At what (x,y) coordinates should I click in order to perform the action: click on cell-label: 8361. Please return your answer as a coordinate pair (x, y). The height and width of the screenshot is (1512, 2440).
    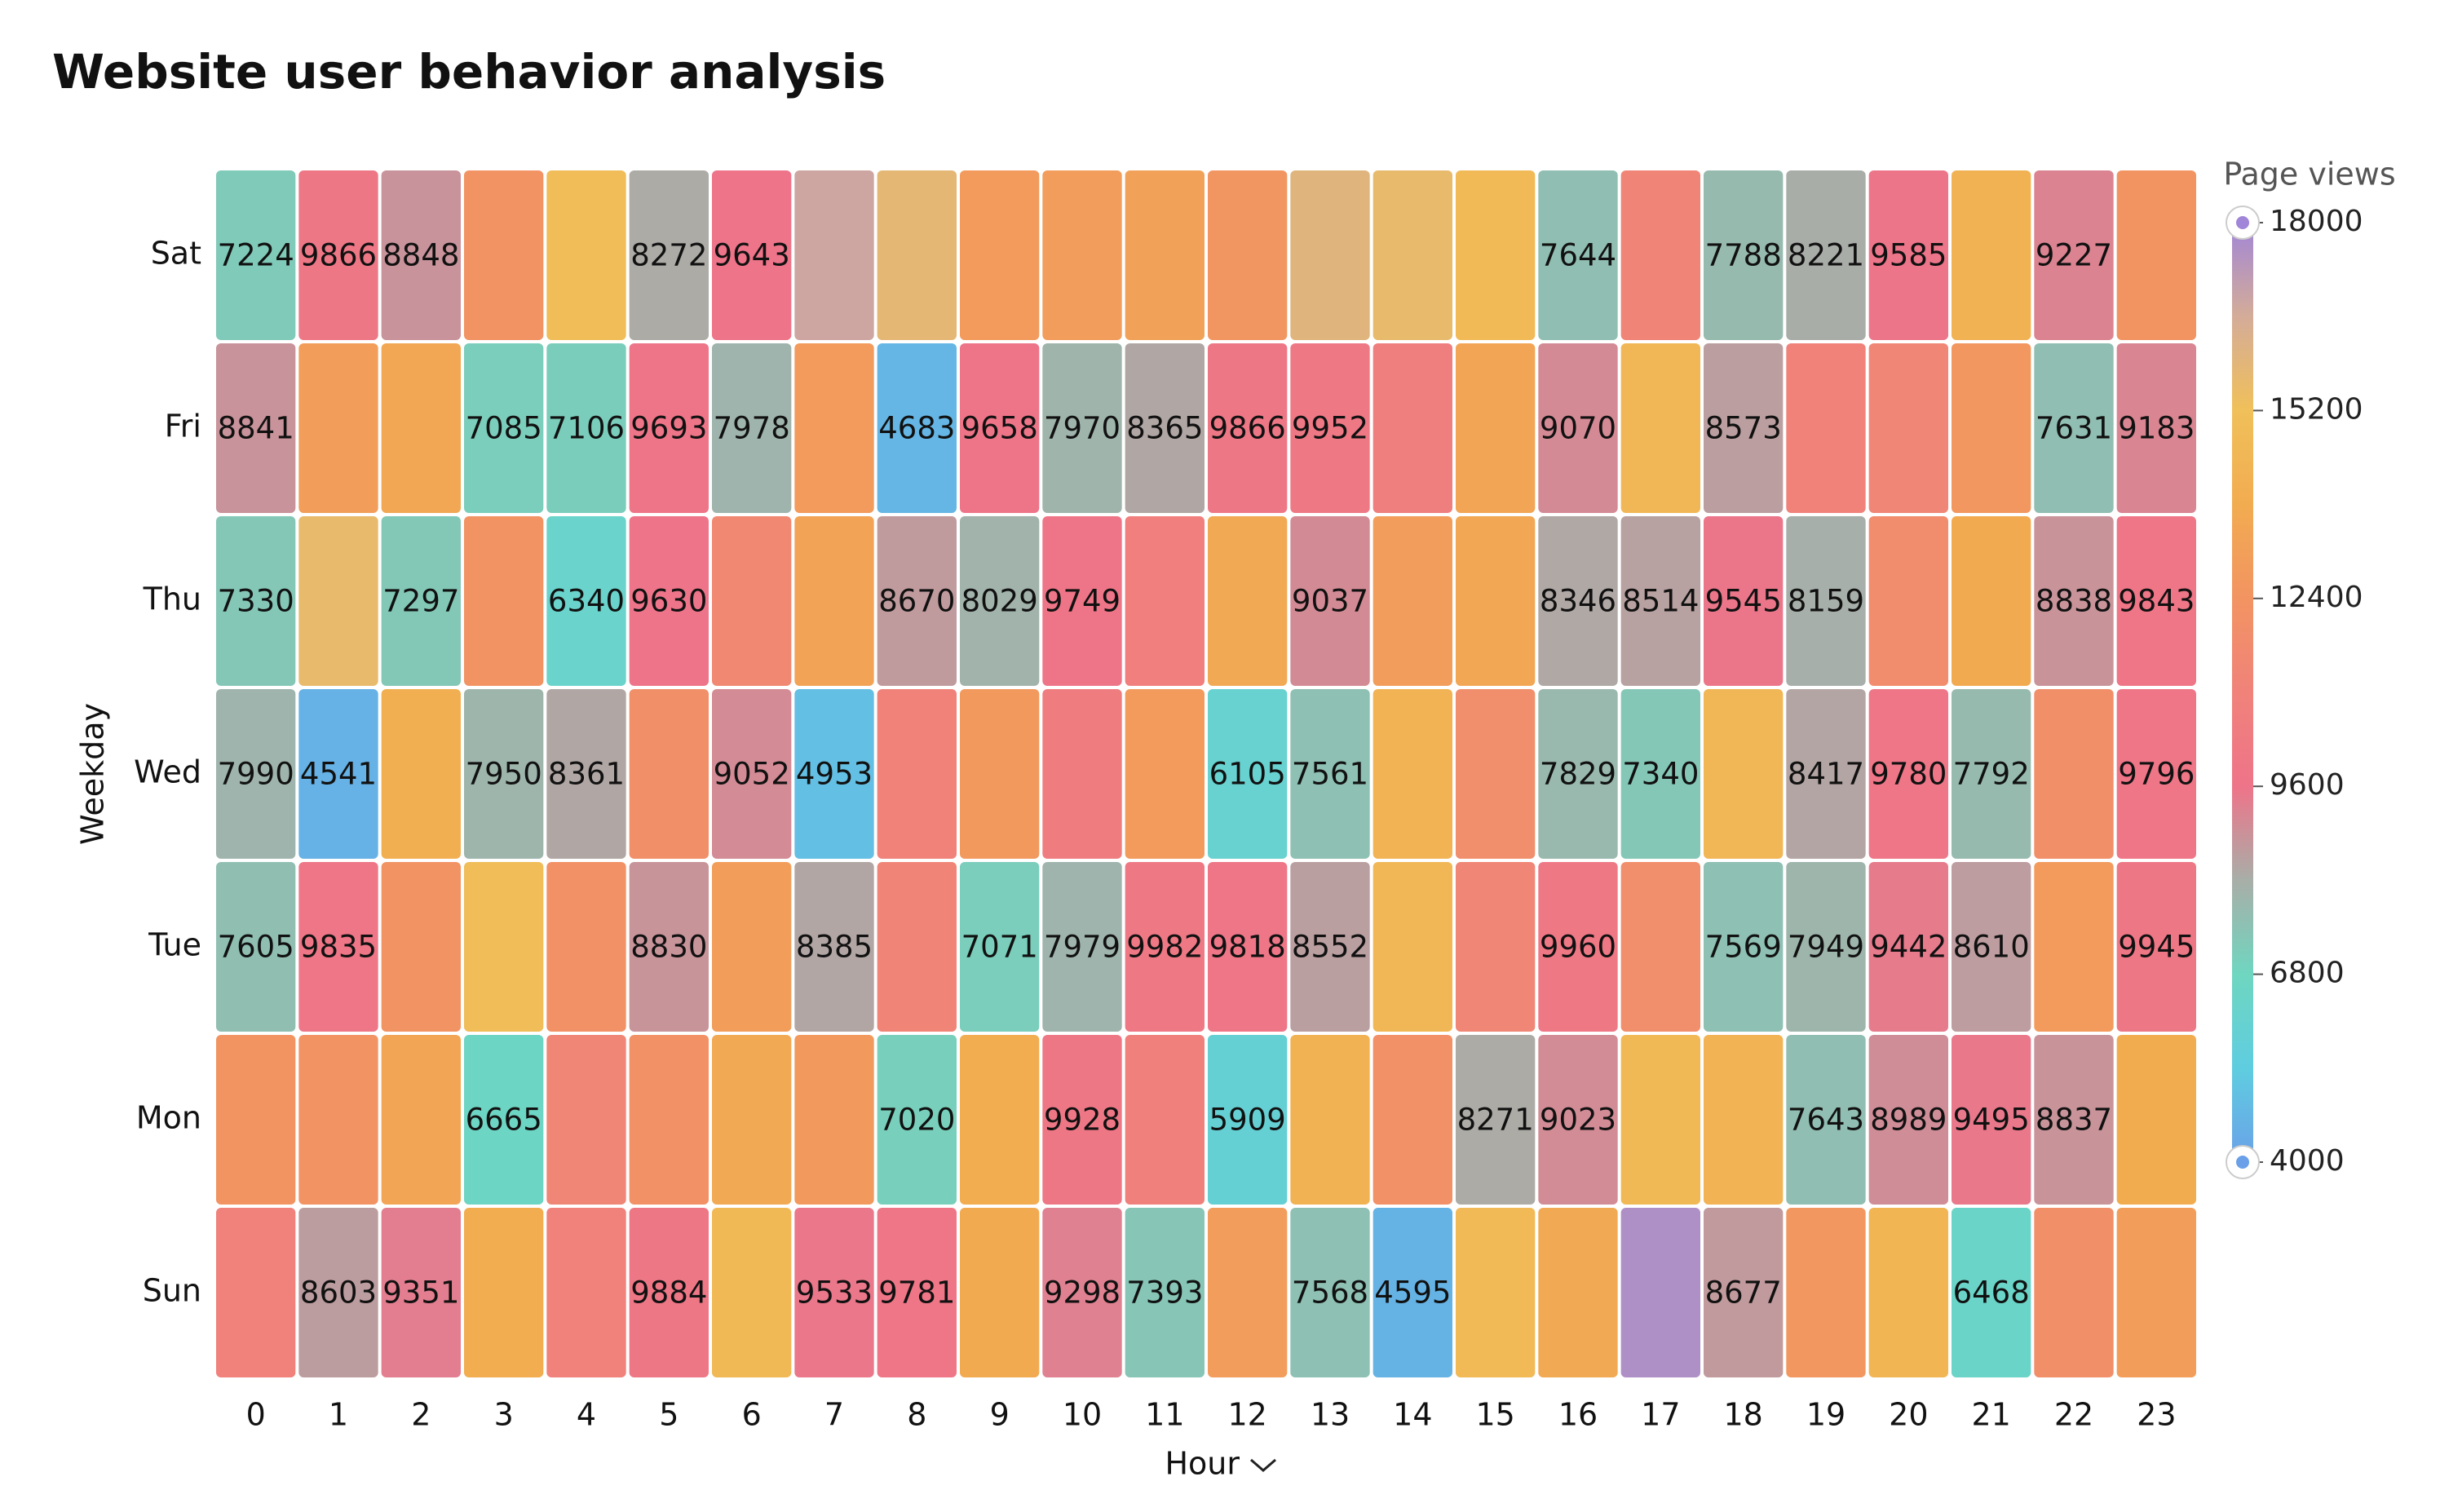
    Looking at the image, I should click on (586, 774).